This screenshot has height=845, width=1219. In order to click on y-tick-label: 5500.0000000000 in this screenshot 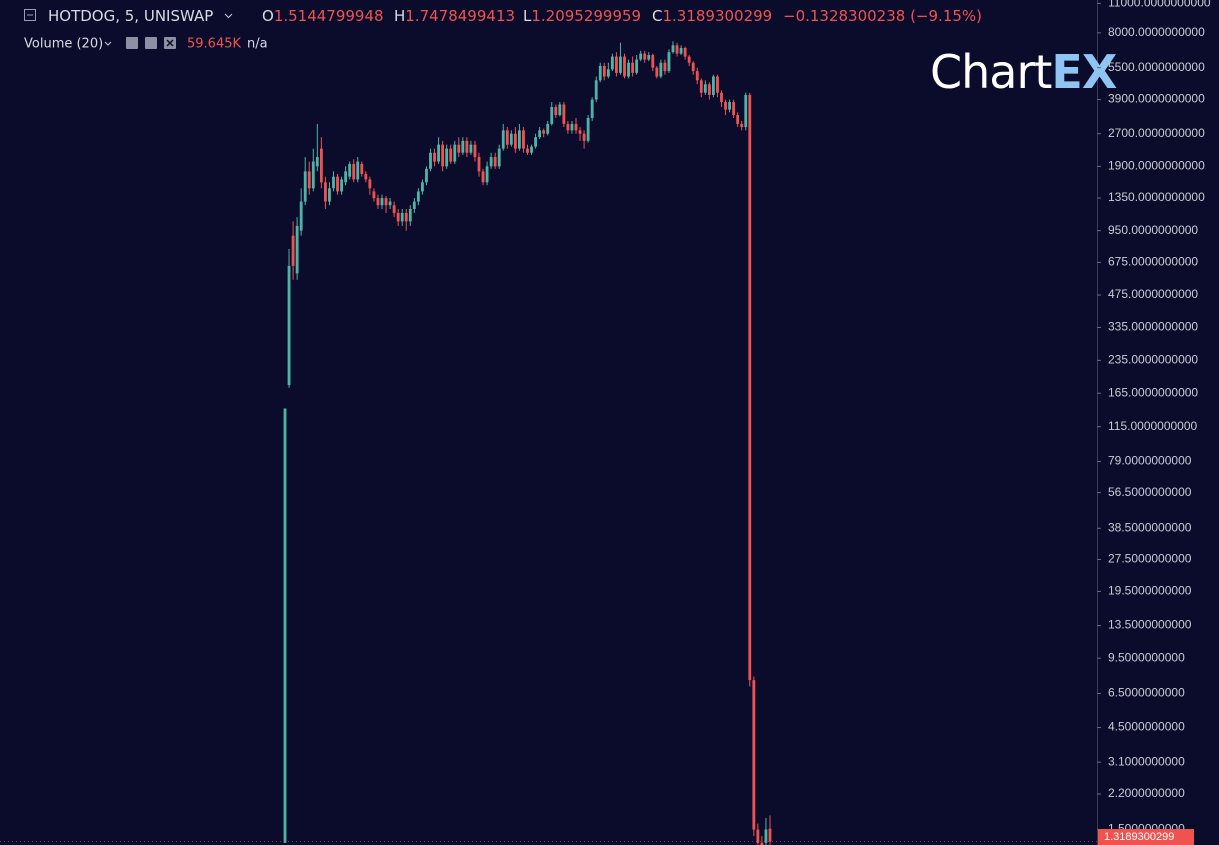, I will do `click(1156, 67)`.